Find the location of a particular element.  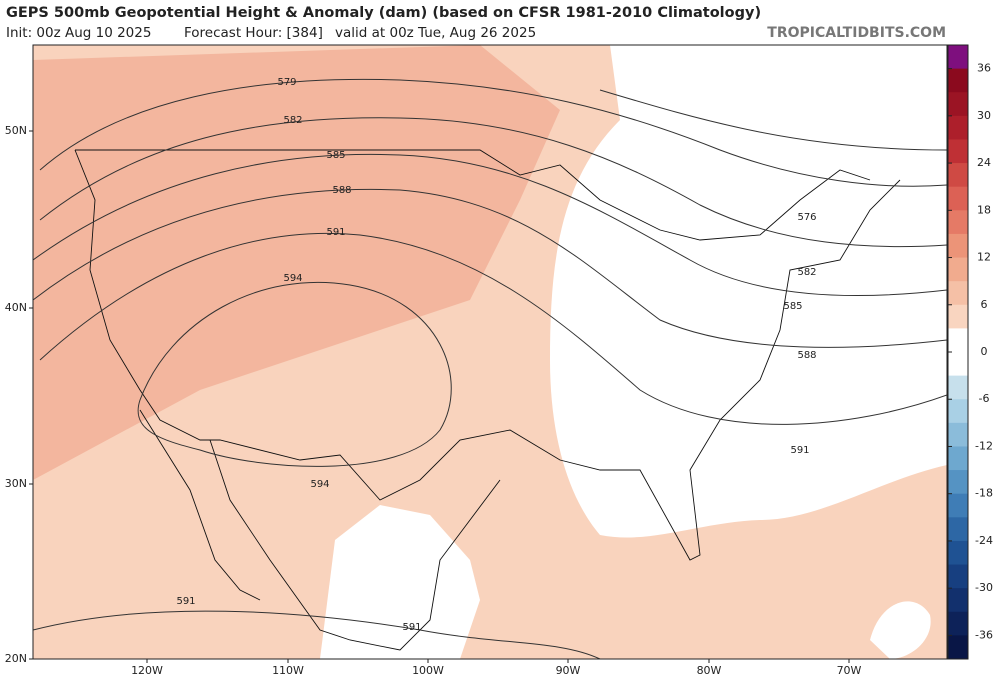

colorbar-label: 30 is located at coordinates (984, 115).